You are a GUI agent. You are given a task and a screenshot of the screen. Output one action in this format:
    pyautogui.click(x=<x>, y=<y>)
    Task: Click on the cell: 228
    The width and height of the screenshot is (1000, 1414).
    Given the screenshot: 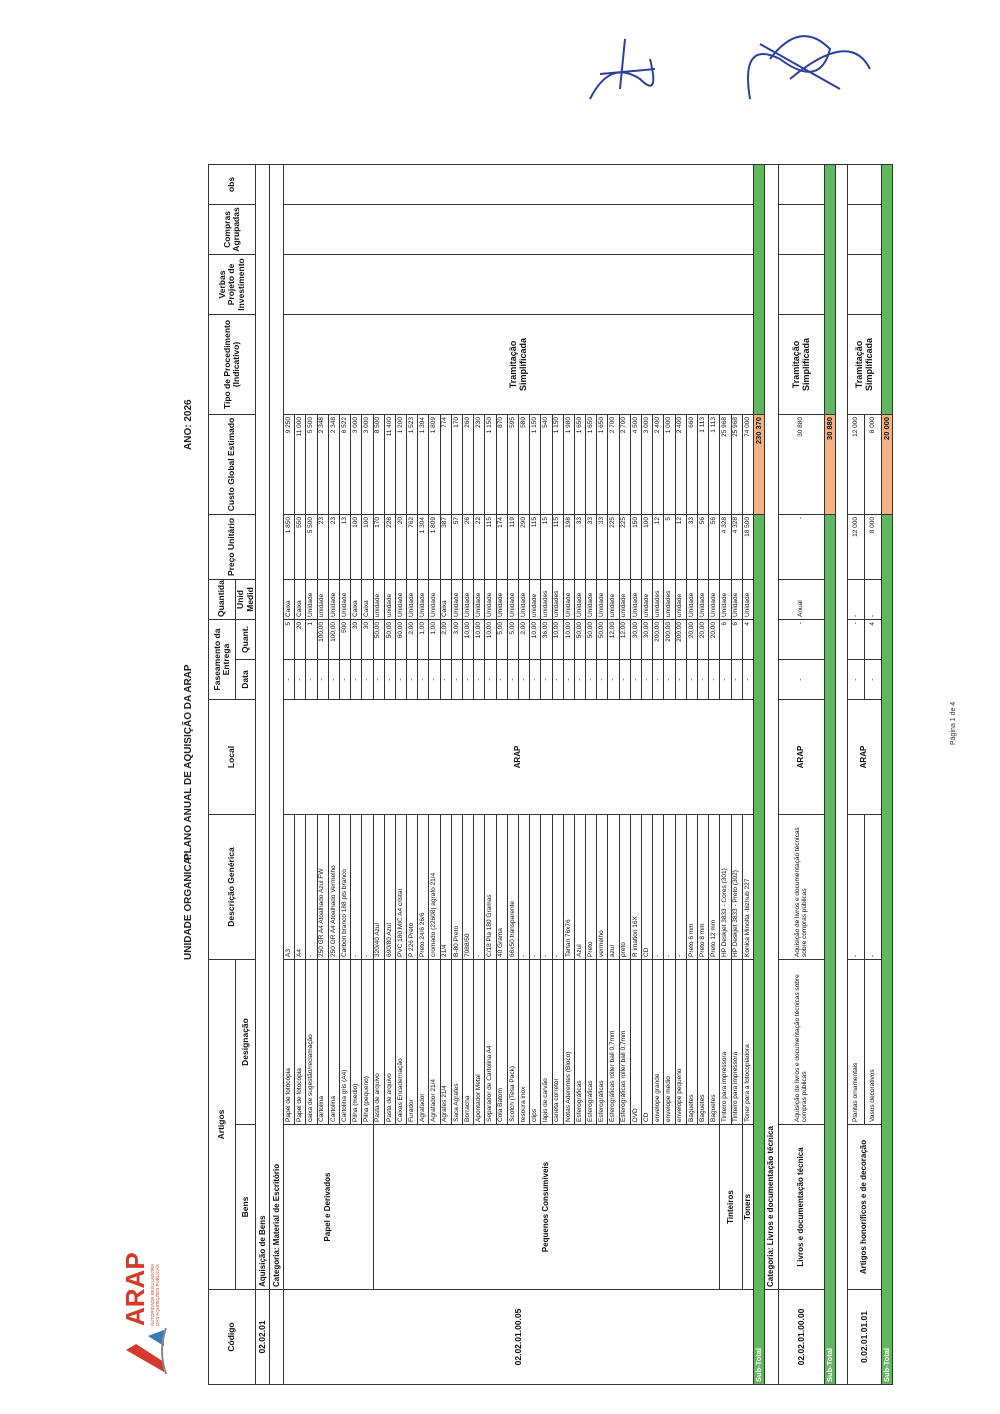 What is the action you would take?
    pyautogui.click(x=390, y=547)
    